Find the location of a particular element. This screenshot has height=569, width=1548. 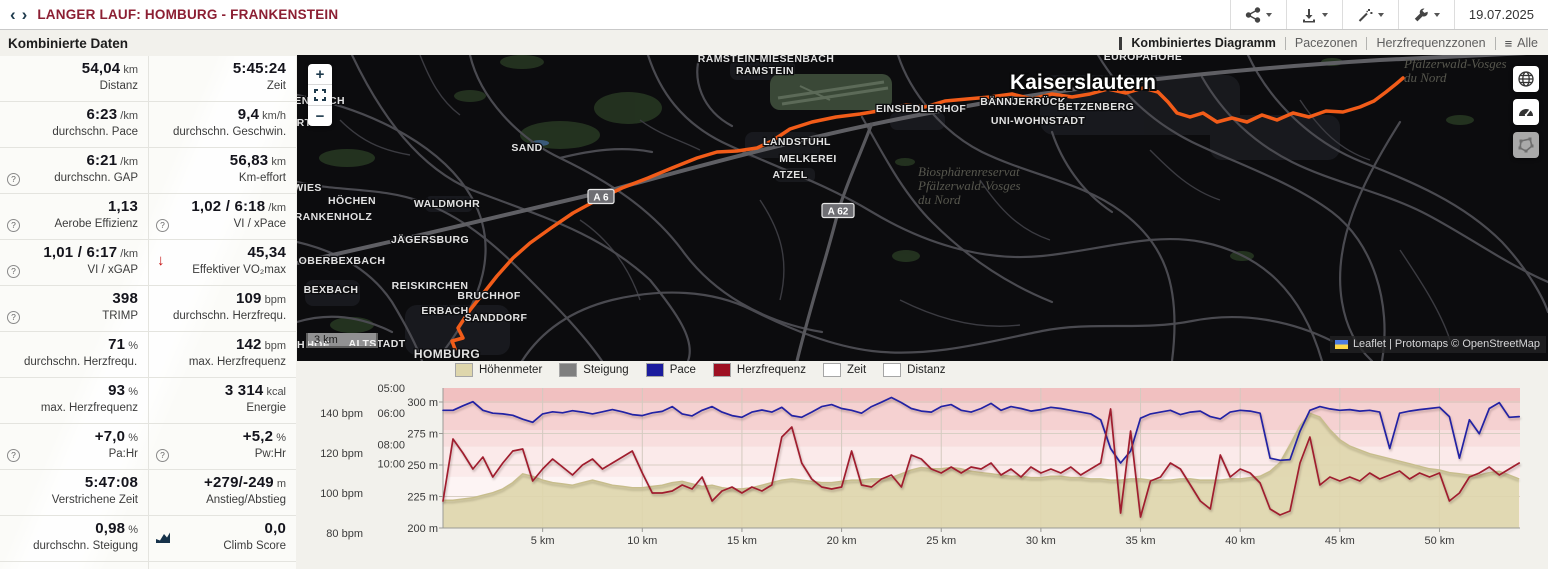

x-axis-tick: 30 km is located at coordinates (1041, 541).